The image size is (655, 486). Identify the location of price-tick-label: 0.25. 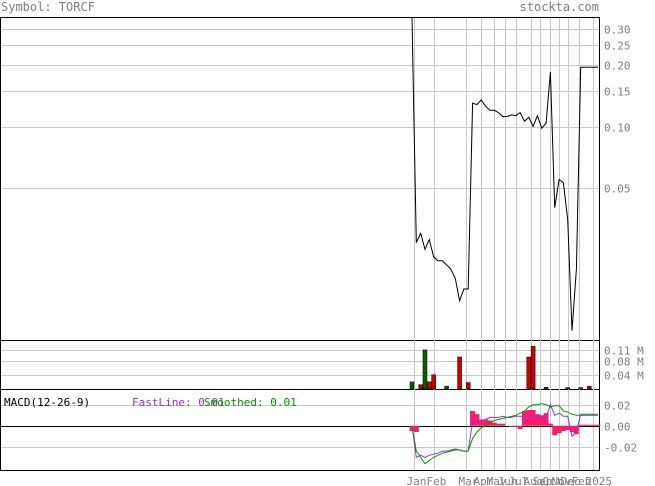
(617, 46).